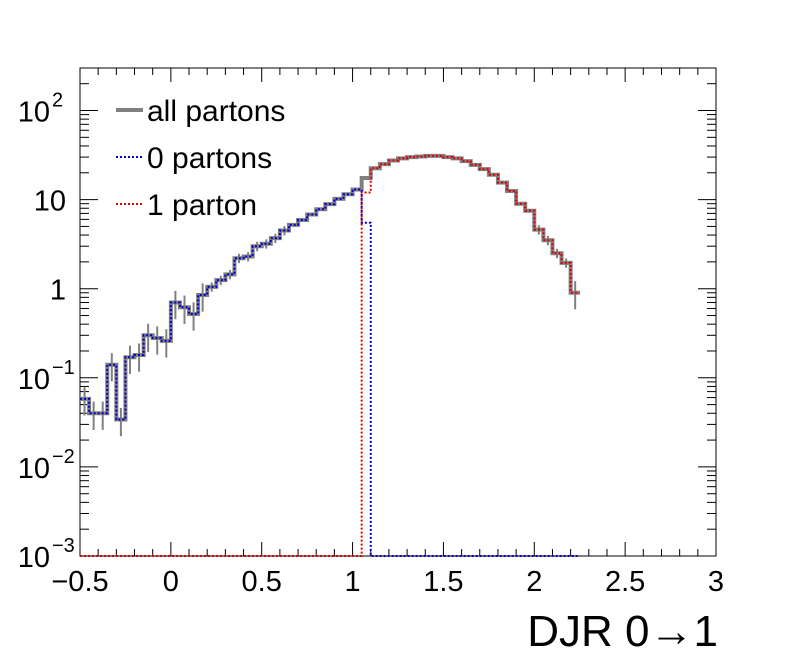 The image size is (796, 672). What do you see at coordinates (262, 582) in the screenshot?
I see `x-tick-label: 0.5` at bounding box center [262, 582].